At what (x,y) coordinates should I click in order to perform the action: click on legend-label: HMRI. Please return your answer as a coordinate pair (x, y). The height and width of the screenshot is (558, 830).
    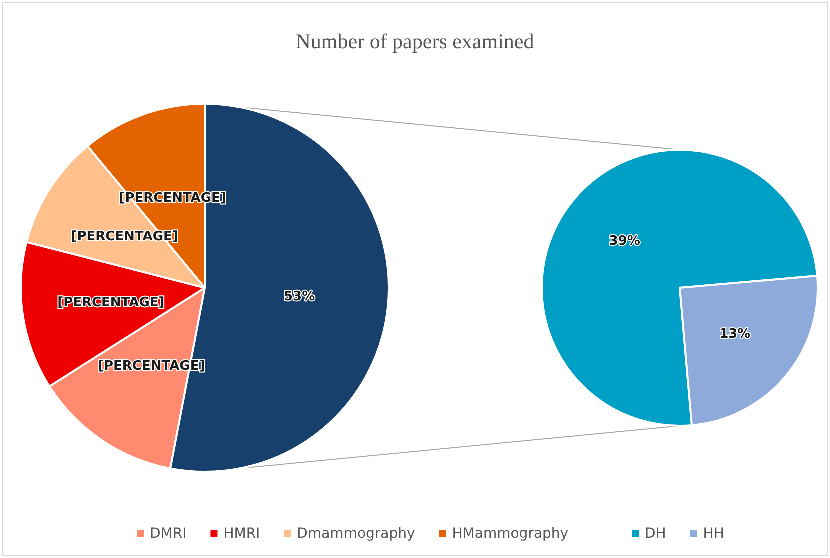
    Looking at the image, I should click on (242, 534).